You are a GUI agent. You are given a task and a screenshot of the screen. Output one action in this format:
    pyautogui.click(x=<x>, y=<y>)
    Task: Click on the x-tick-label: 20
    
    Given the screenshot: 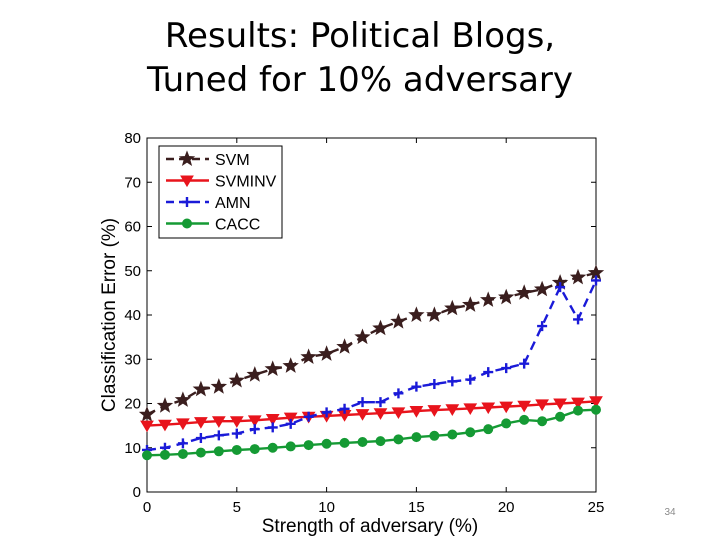 What is the action you would take?
    pyautogui.click(x=506, y=507)
    